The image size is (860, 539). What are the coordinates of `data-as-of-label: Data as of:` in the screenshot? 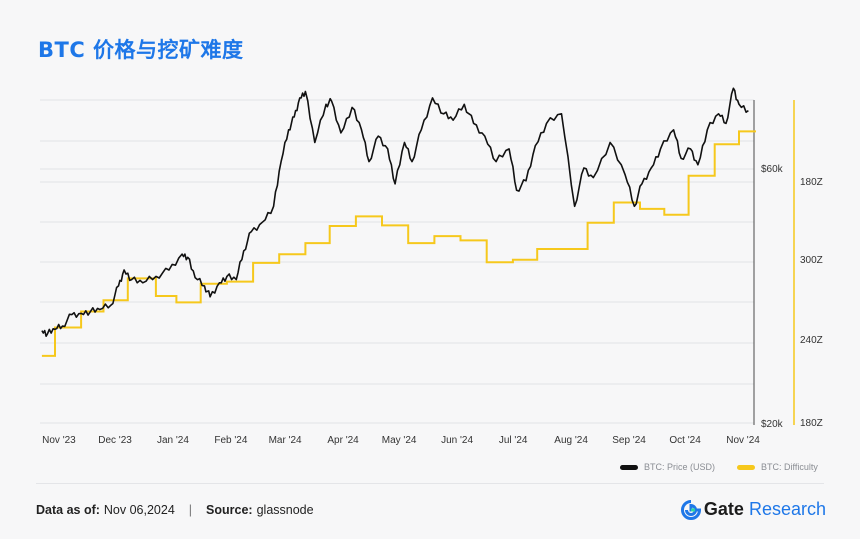 It's located at (68, 510).